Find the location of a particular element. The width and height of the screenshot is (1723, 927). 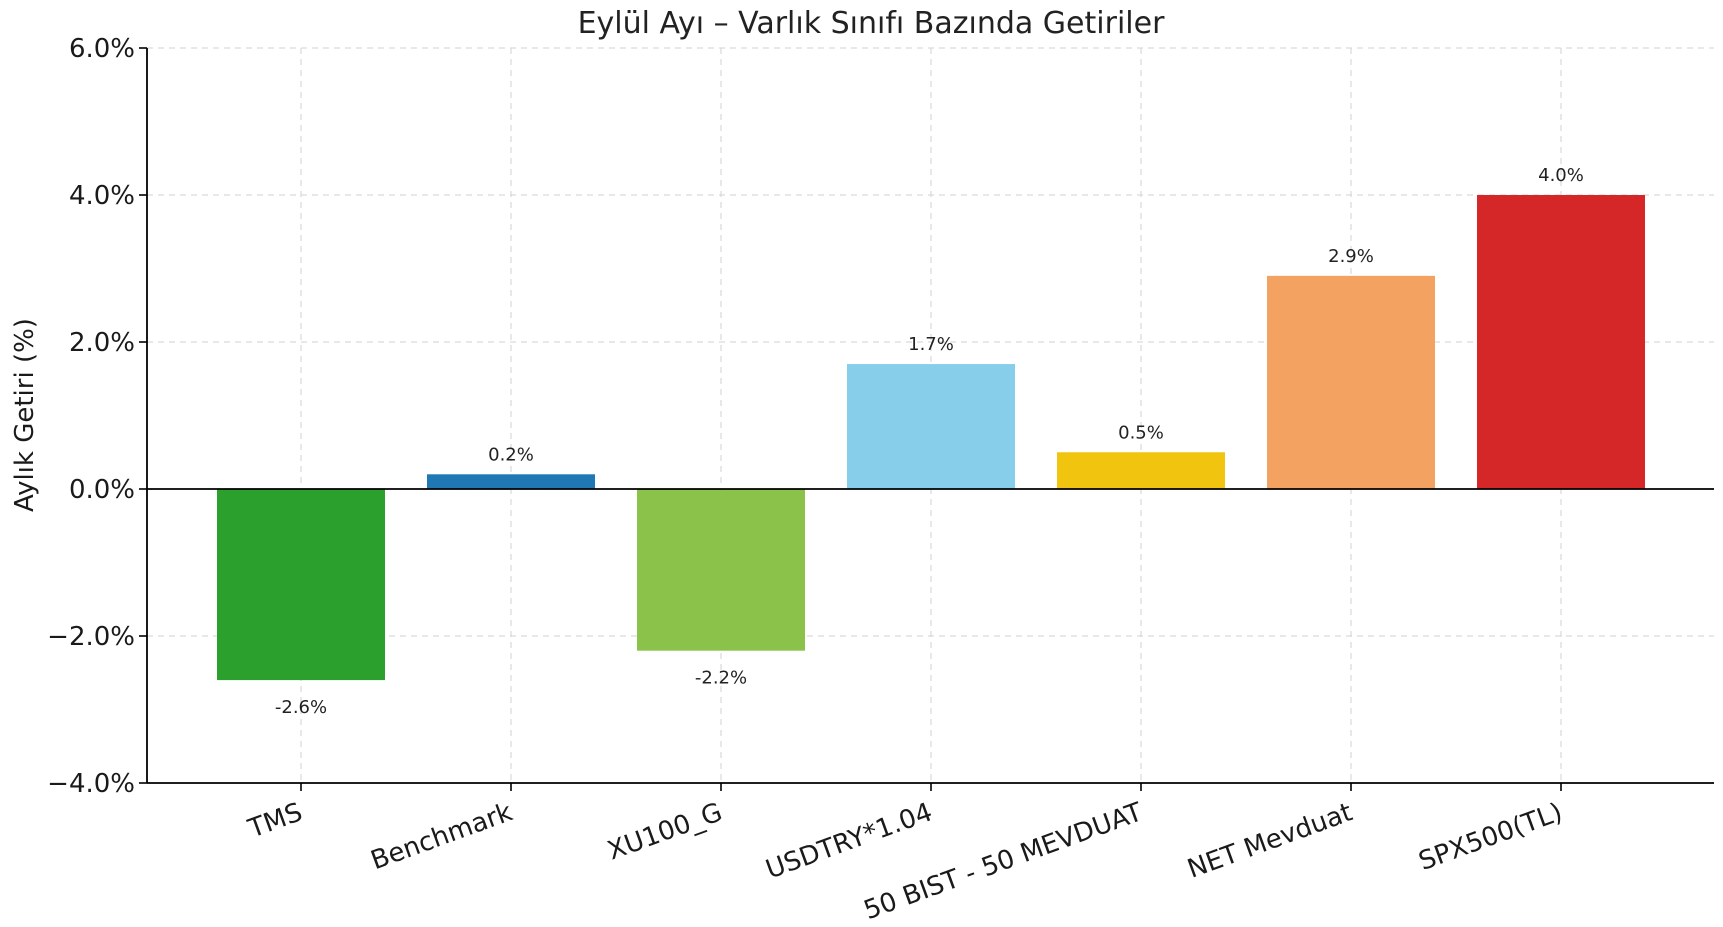

x-tick-label: USDTRY*1.04 is located at coordinates (849, 841).